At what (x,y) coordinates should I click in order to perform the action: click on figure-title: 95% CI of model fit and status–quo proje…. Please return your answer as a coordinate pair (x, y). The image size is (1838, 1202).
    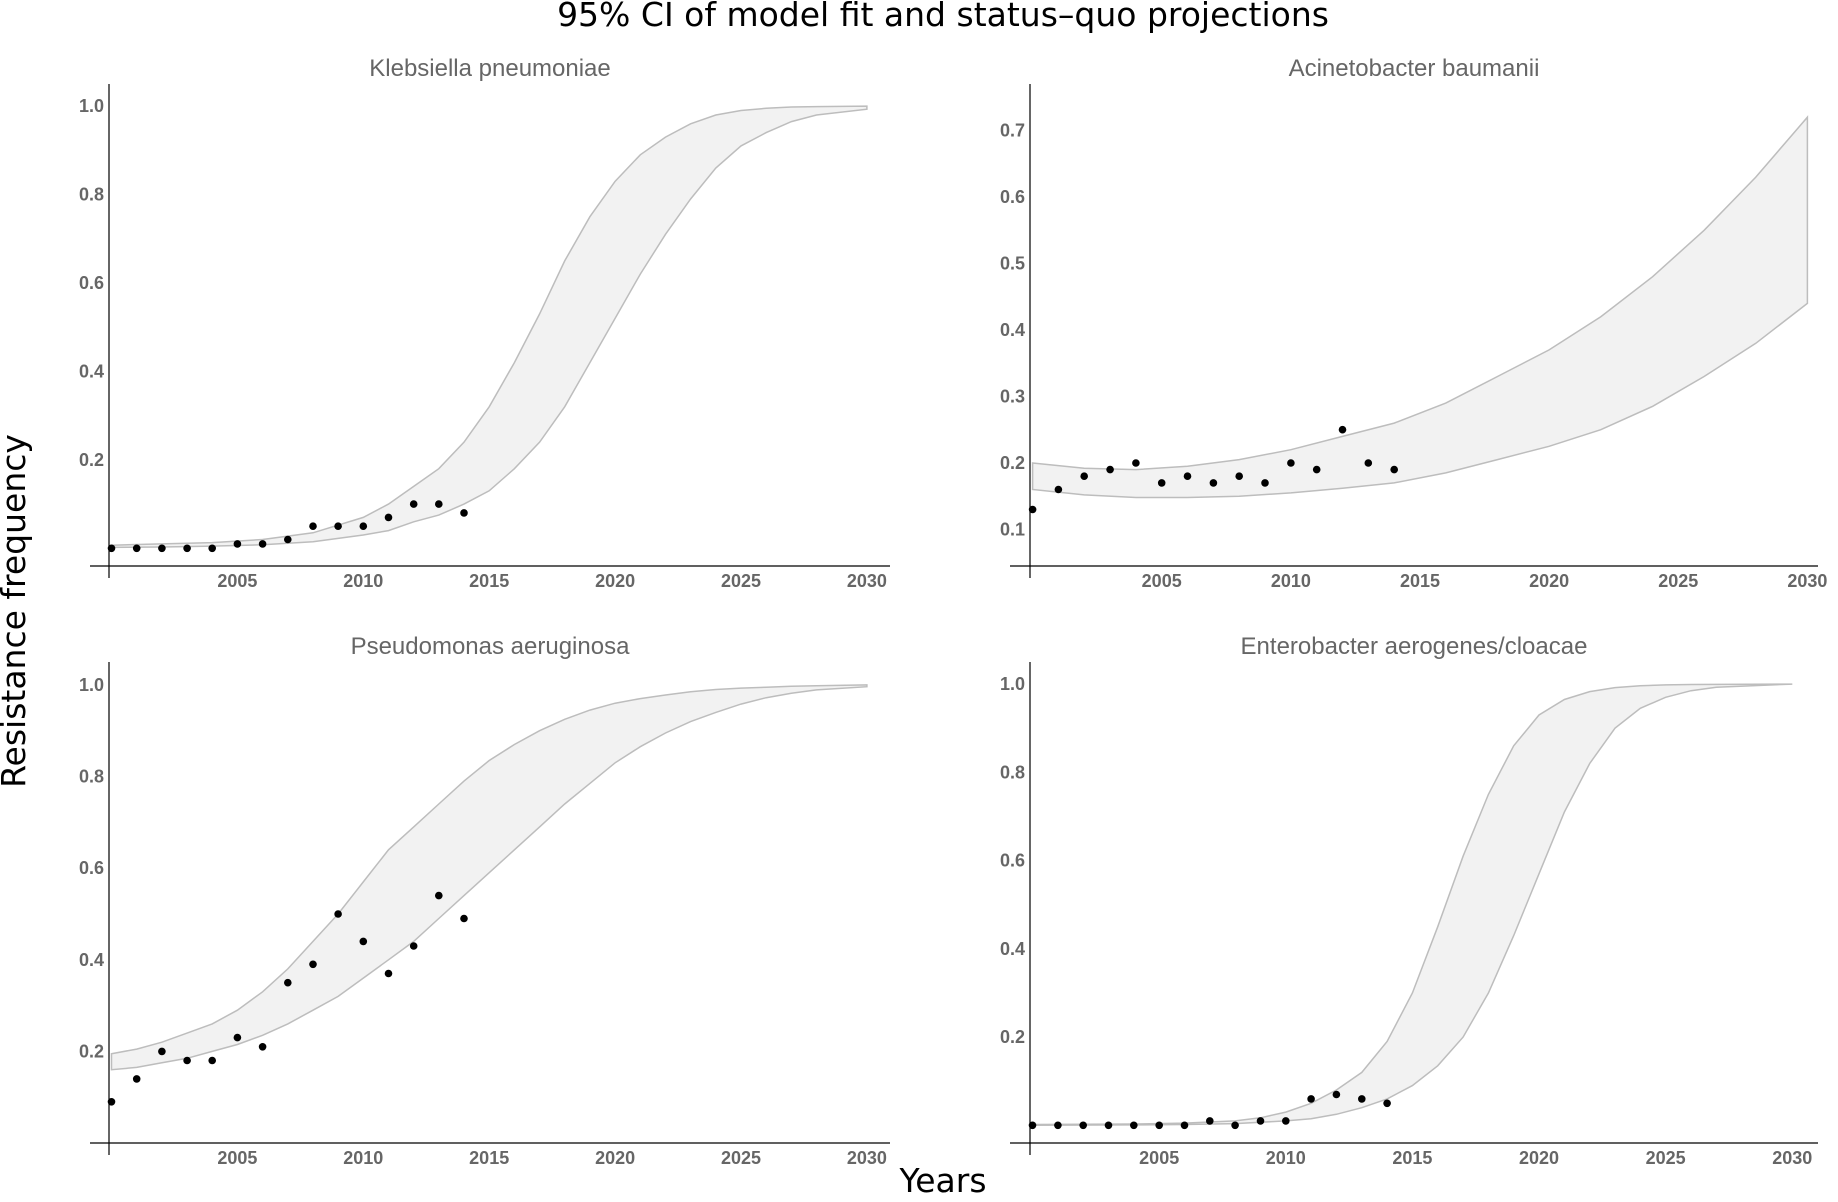
    Looking at the image, I should click on (943, 17).